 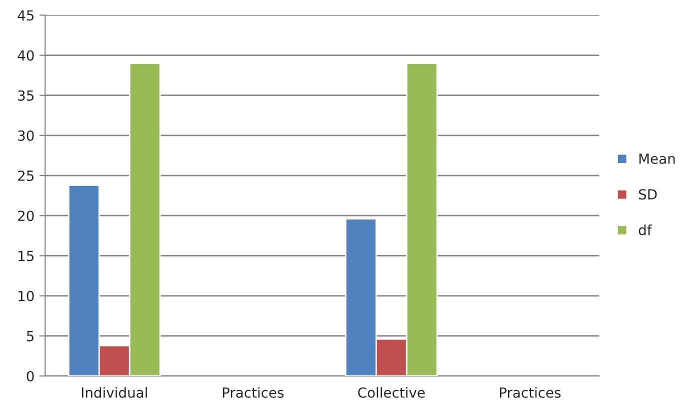 What do you see at coordinates (26, 95) in the screenshot?
I see `y-tick-label: 35` at bounding box center [26, 95].